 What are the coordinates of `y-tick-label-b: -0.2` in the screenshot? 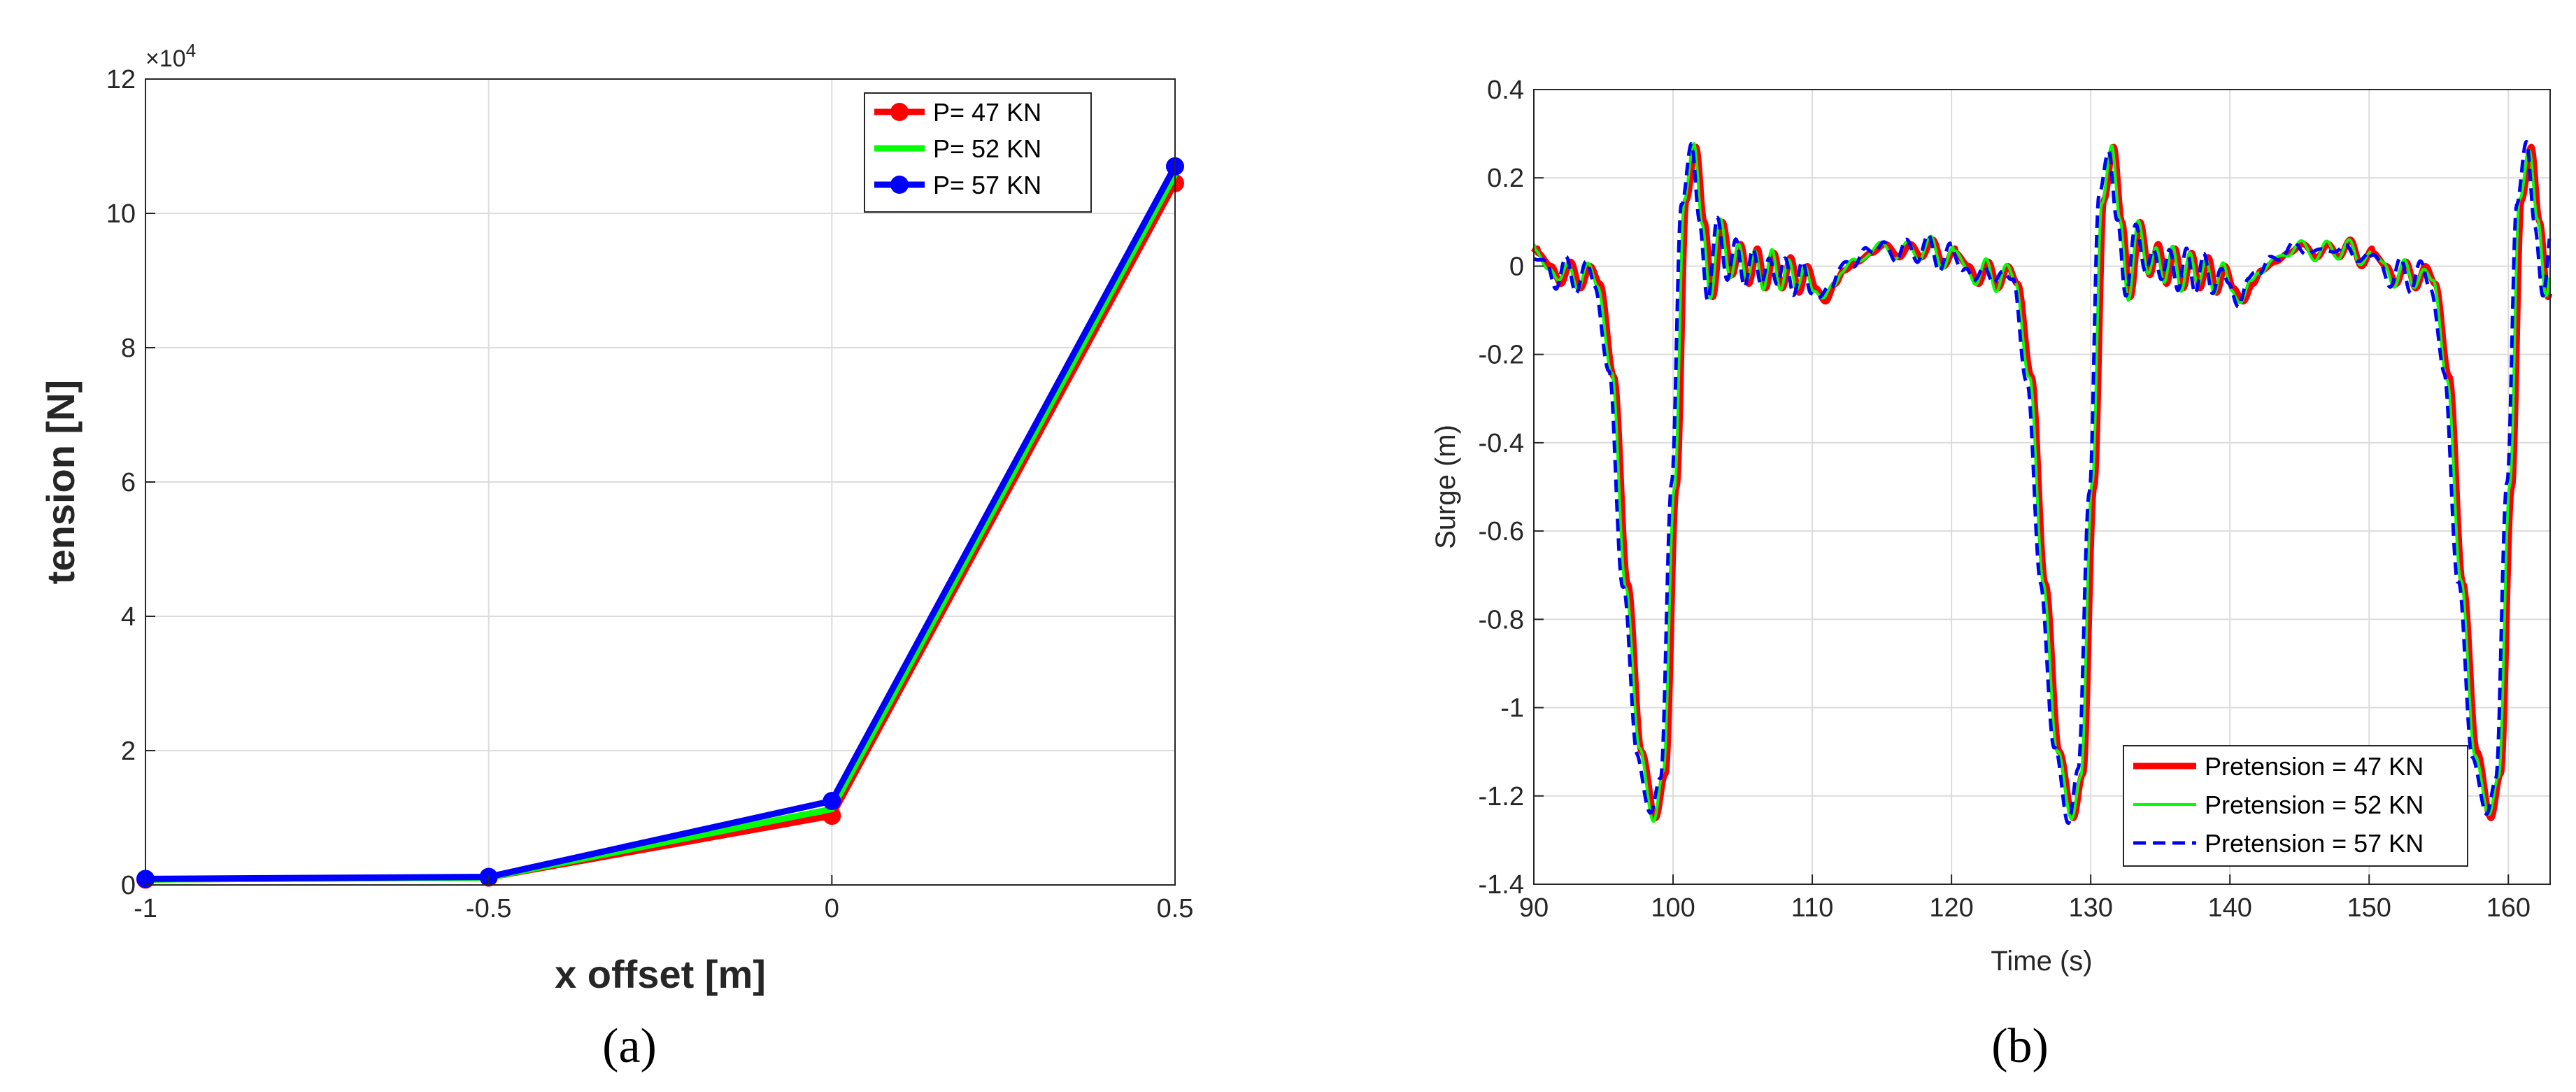 It's located at (1501, 355).